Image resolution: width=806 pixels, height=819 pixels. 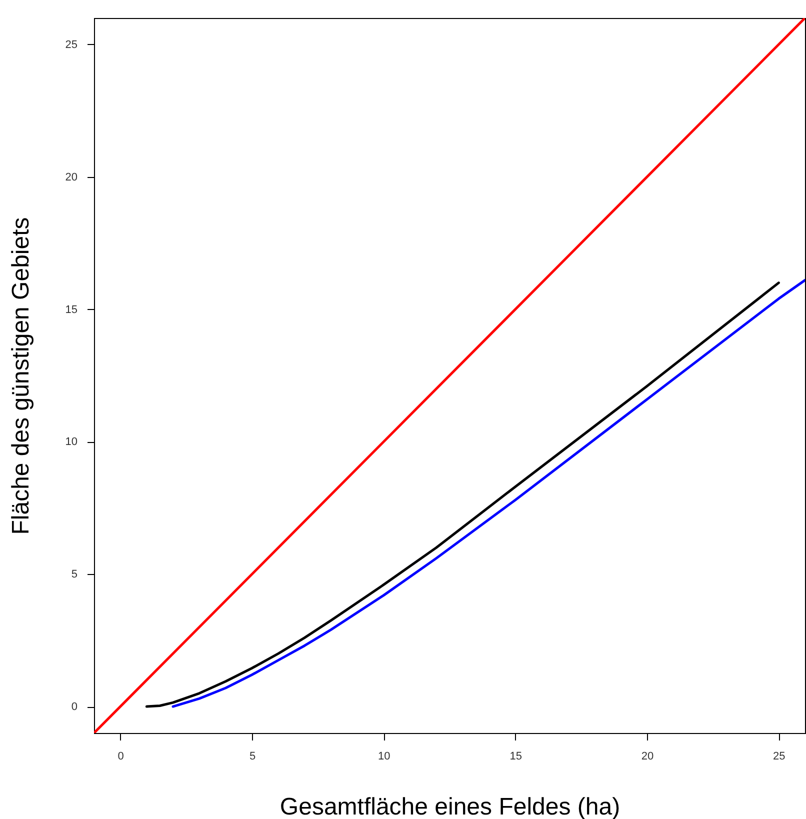 I want to click on y-tick-label: 25, so click(x=71, y=44).